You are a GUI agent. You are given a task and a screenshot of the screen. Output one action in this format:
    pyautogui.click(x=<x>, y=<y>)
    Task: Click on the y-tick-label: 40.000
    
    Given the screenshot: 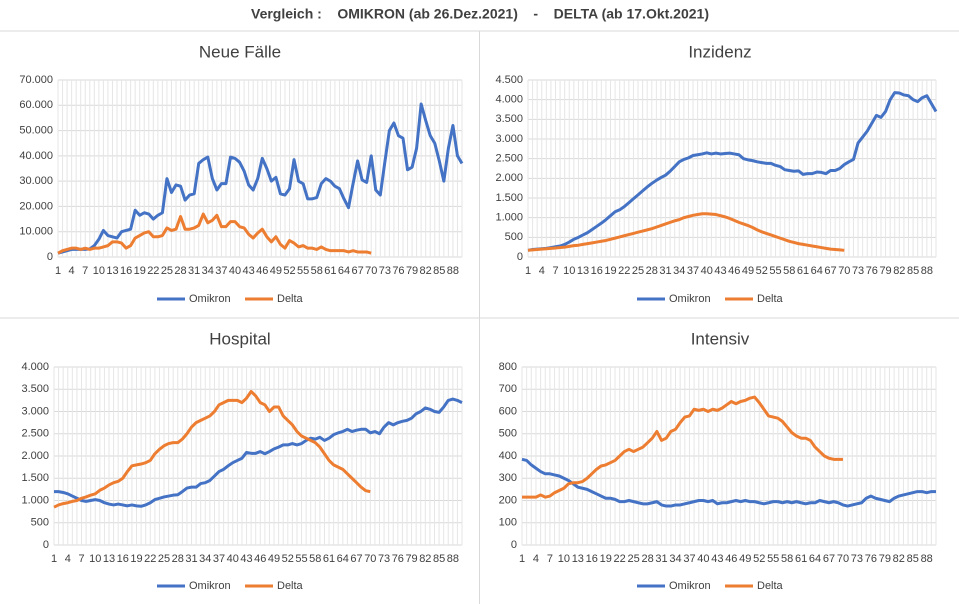 What is the action you would take?
    pyautogui.click(x=36, y=156)
    